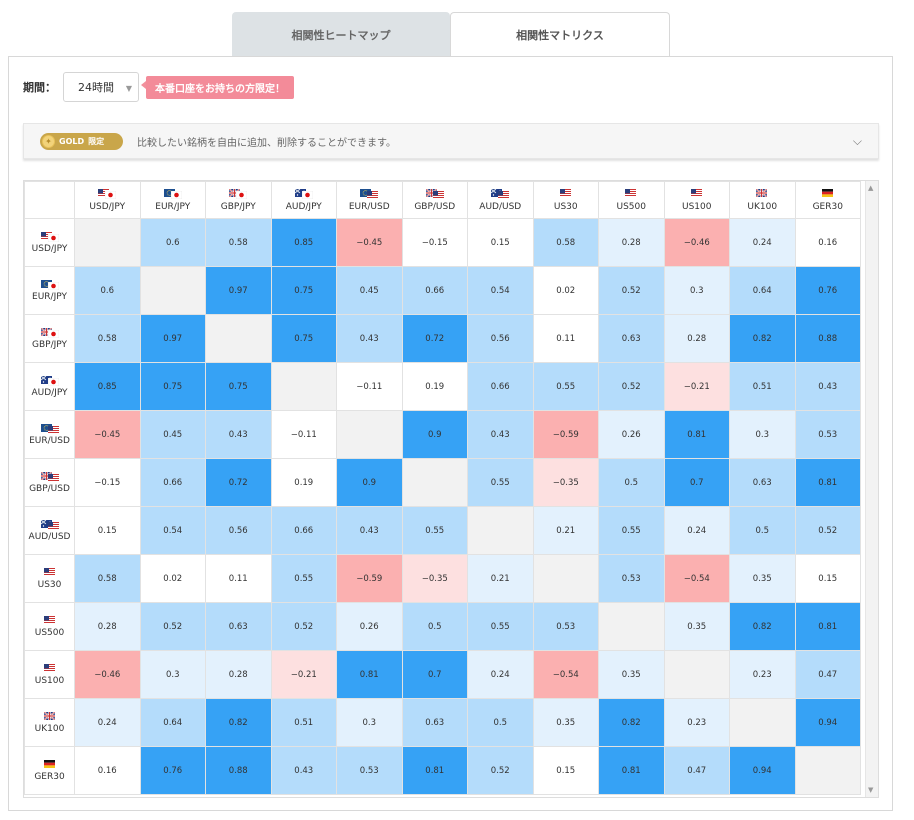 The width and height of the screenshot is (914, 820). I want to click on correlation-cell: −0.35, so click(434, 578).